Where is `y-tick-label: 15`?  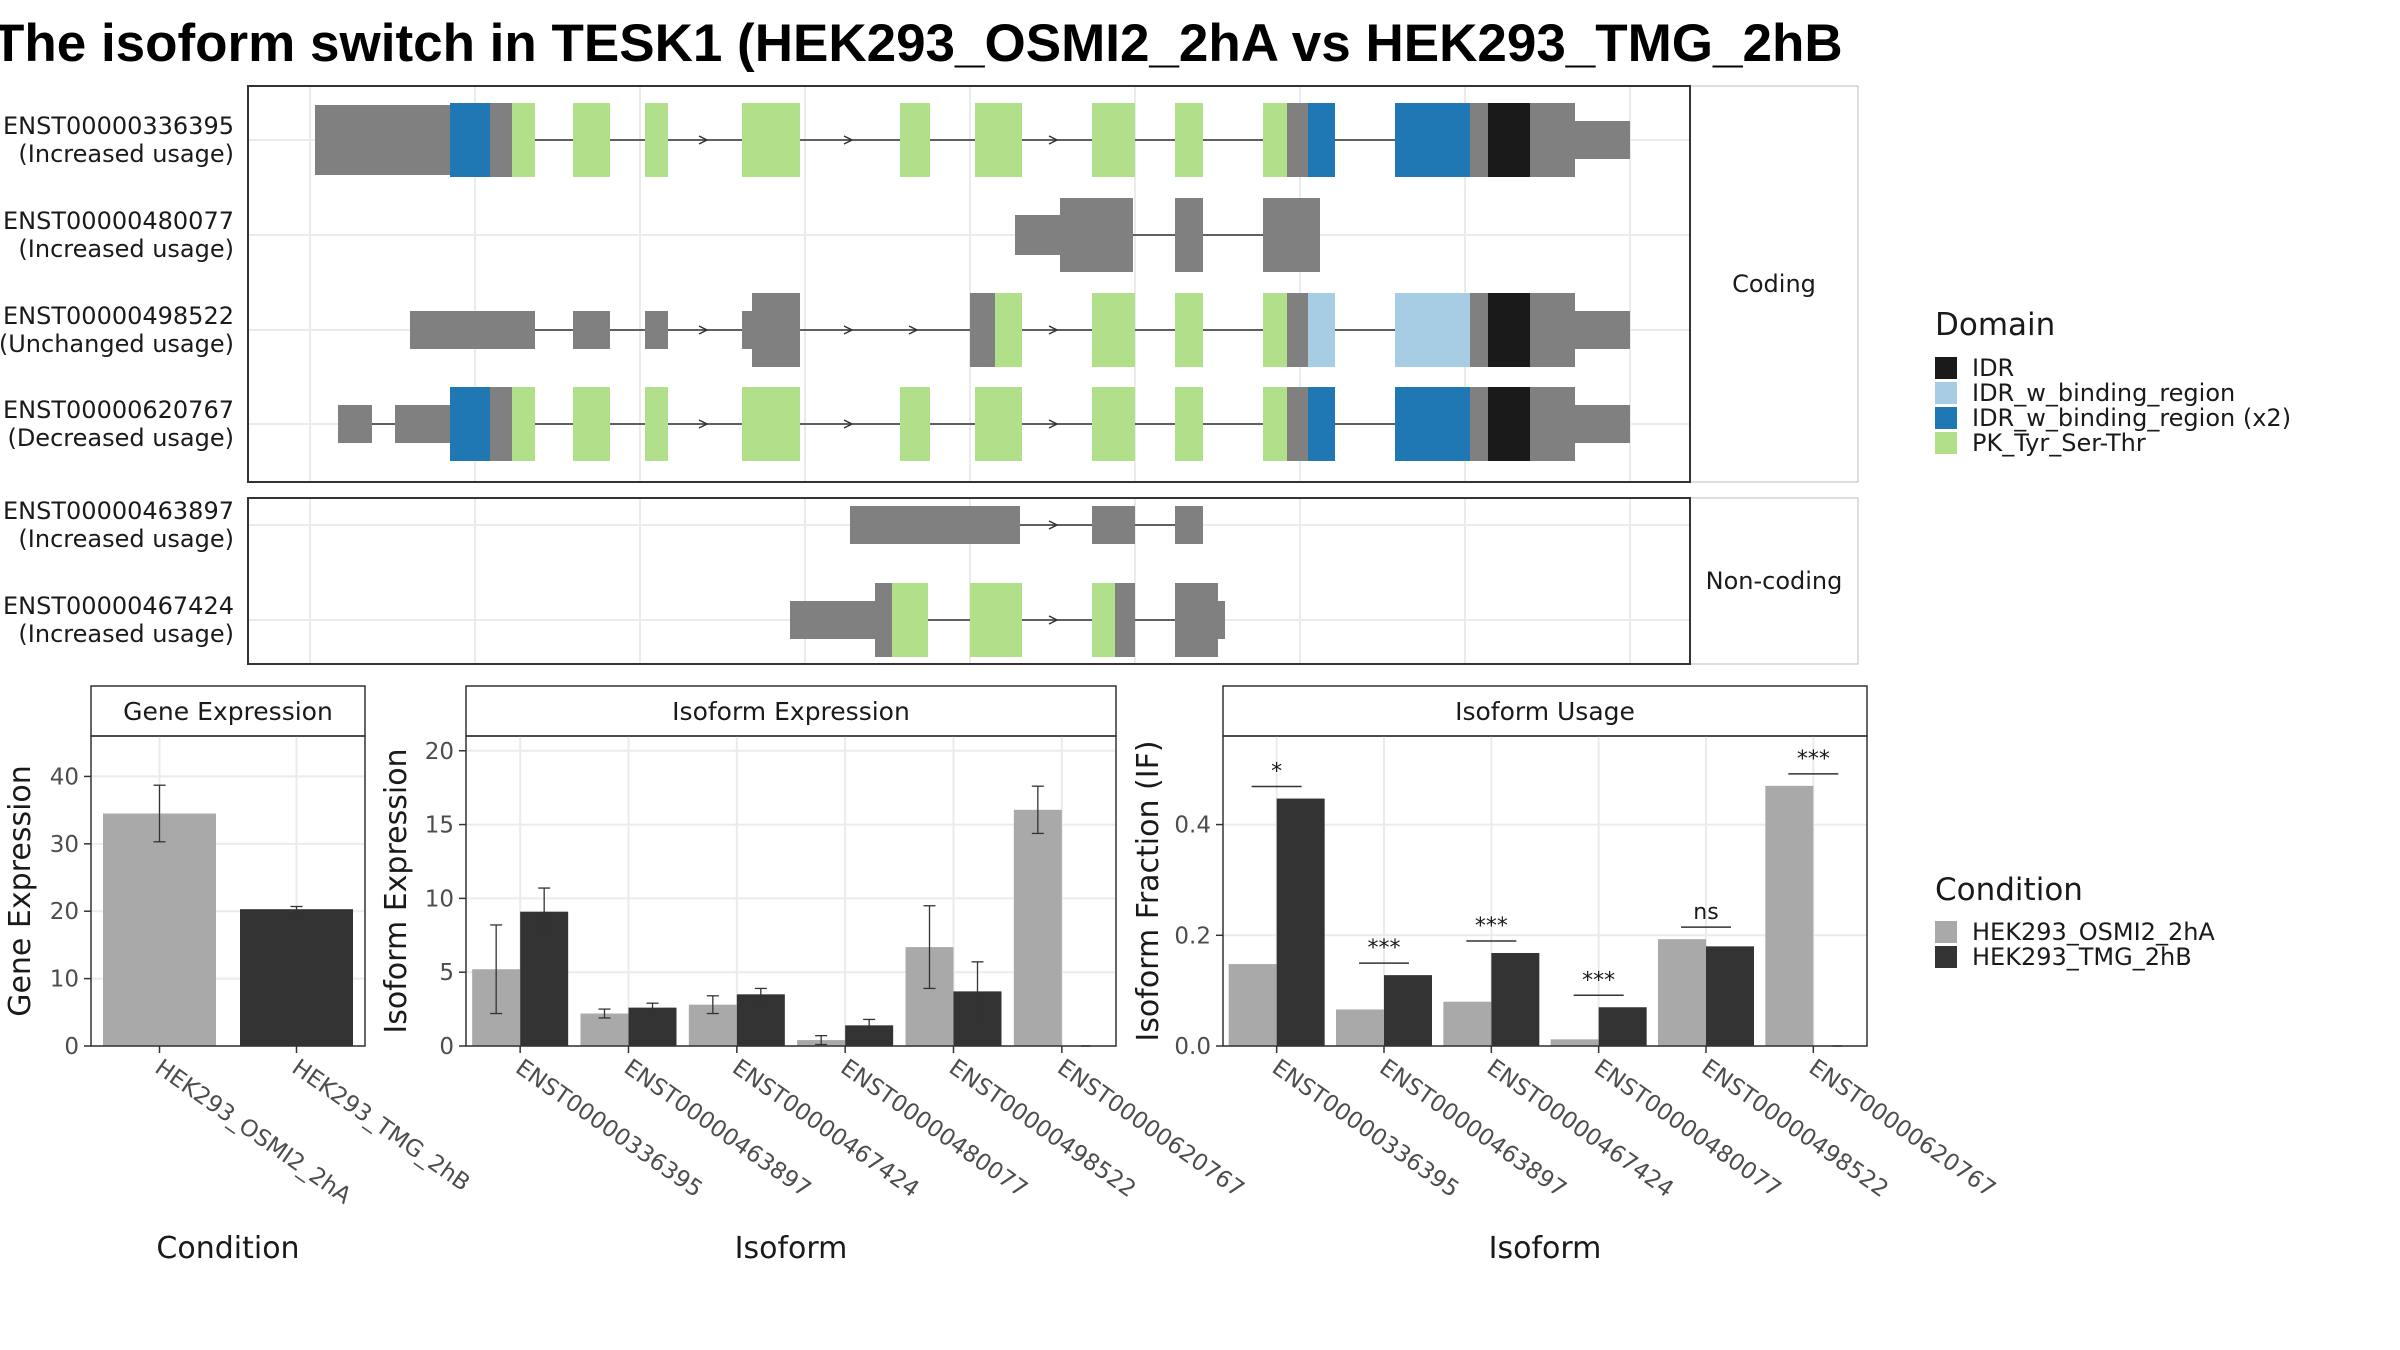
y-tick-label: 15 is located at coordinates (439, 826).